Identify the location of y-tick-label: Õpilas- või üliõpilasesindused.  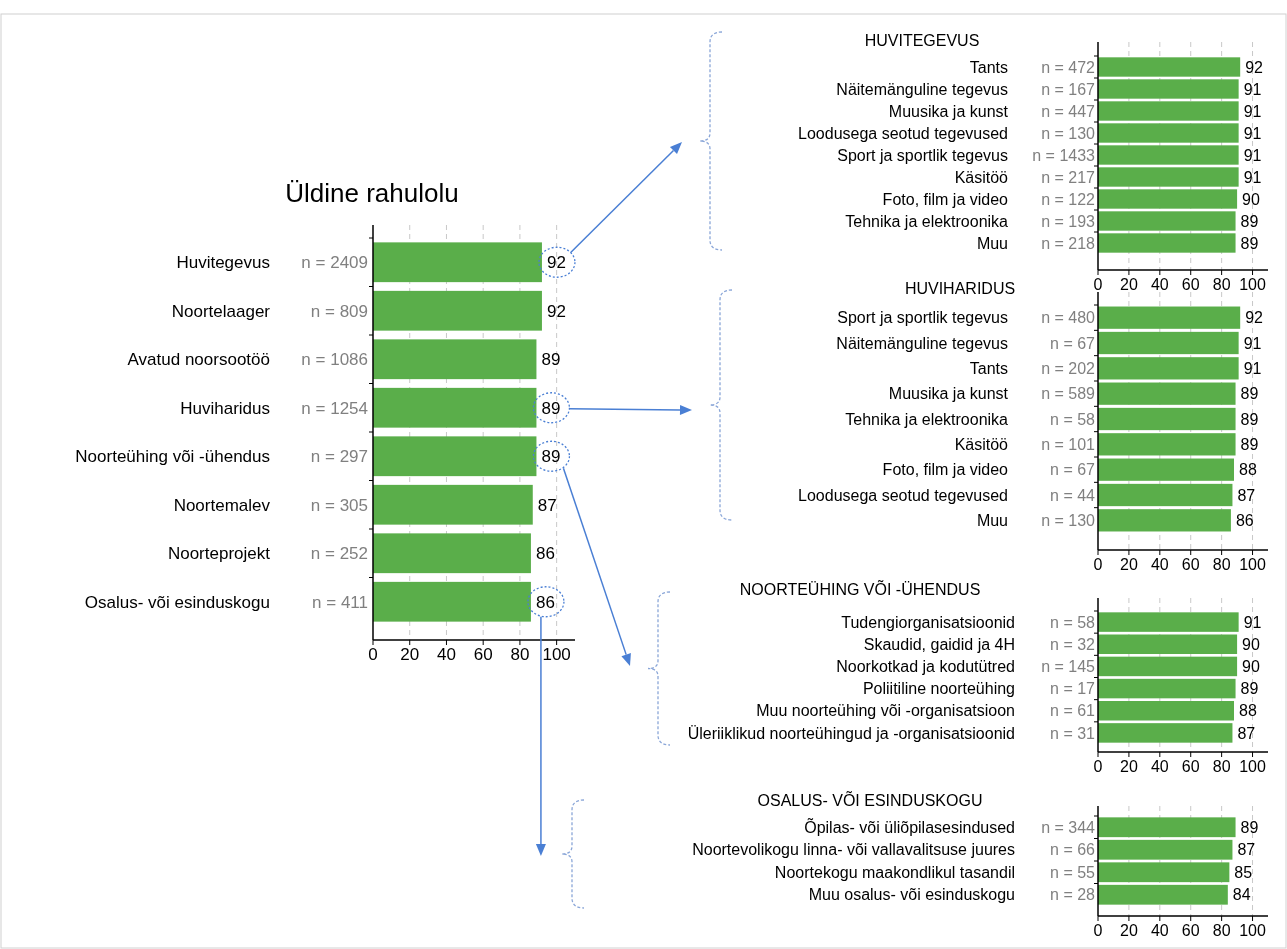
(909, 826).